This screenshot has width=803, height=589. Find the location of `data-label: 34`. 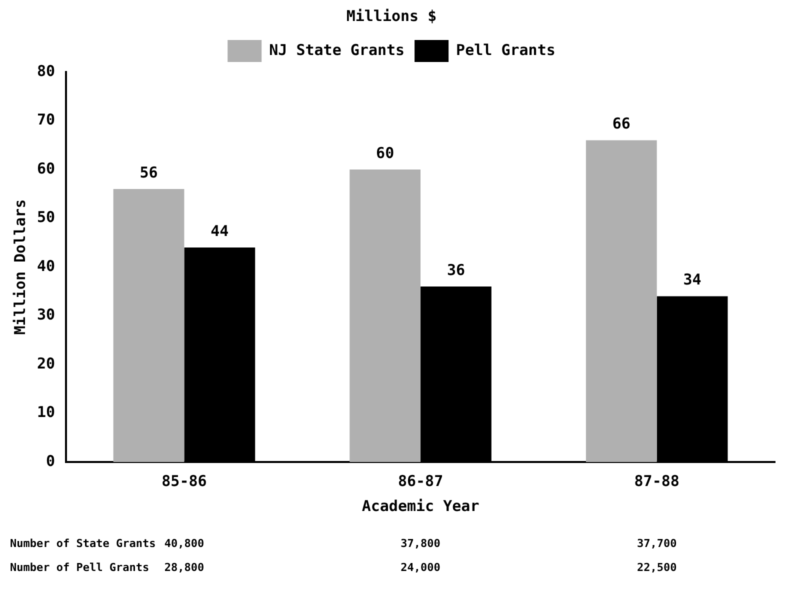

data-label: 34 is located at coordinates (692, 279).